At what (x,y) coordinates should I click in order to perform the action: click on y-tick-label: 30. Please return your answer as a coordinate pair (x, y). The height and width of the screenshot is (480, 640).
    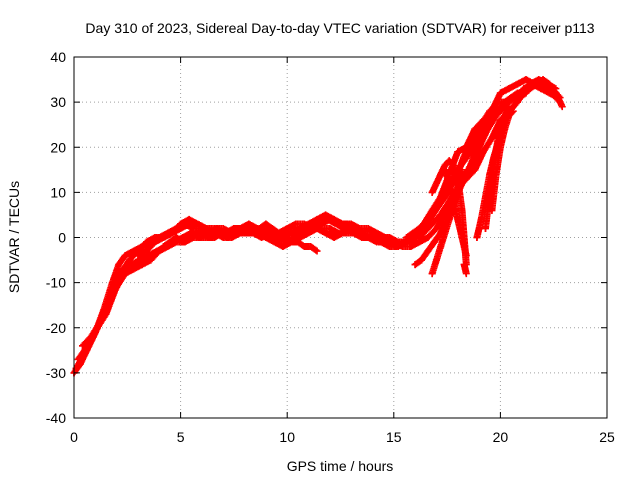
    Looking at the image, I should click on (58, 102).